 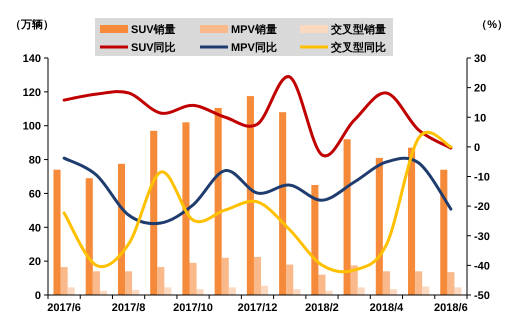 What do you see at coordinates (31, 59) in the screenshot?
I see `y-tick-label: 140` at bounding box center [31, 59].